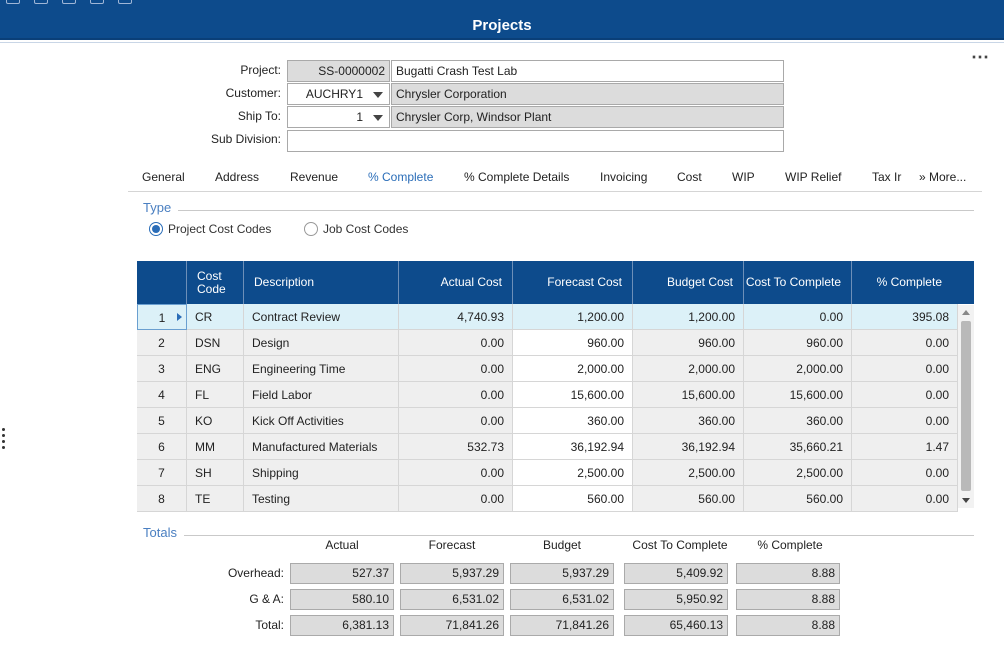 This screenshot has height=655, width=1004. Describe the element at coordinates (676, 625) in the screenshot. I see `total-cost-to-complete-field: 65,460.13` at that location.